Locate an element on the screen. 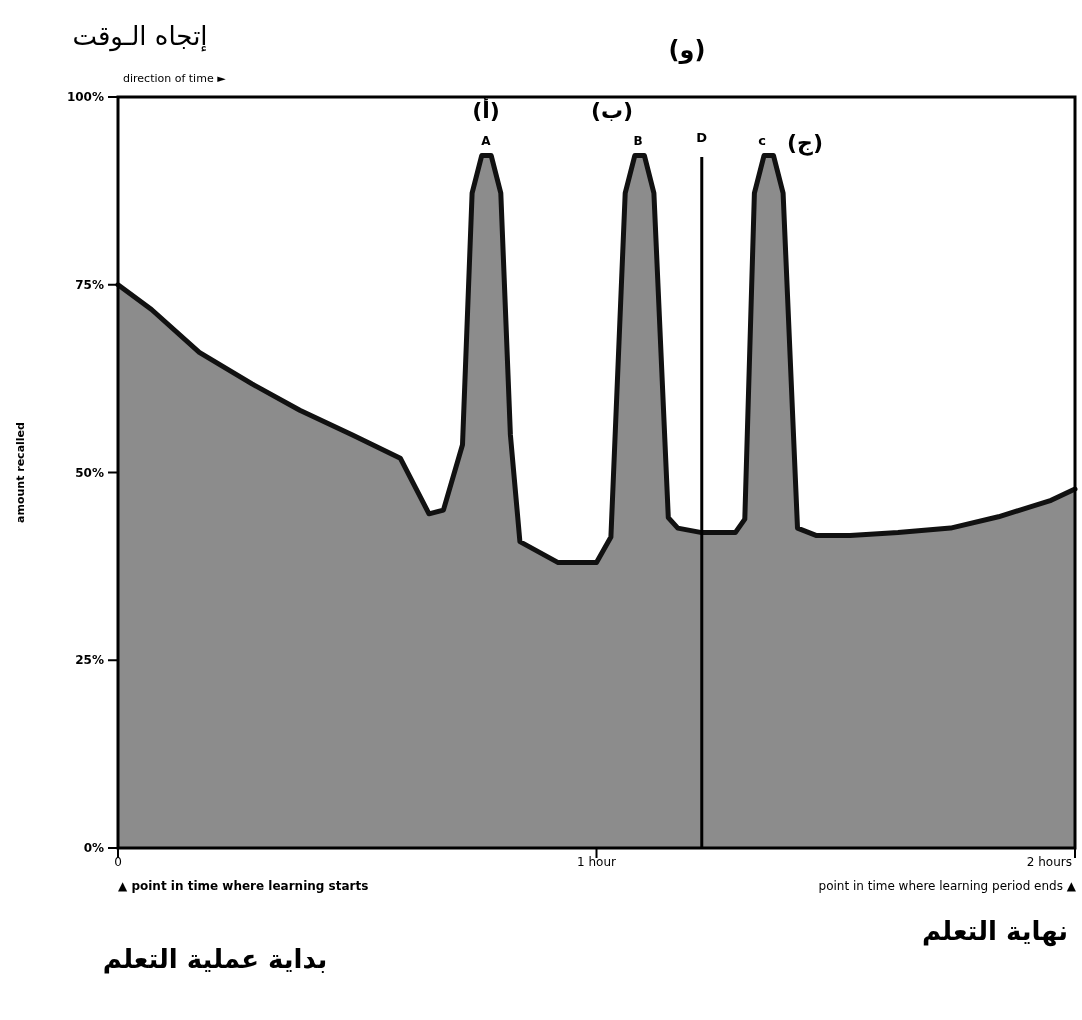 The height and width of the screenshot is (1020, 1082). ref-line-label: D is located at coordinates (702, 137).